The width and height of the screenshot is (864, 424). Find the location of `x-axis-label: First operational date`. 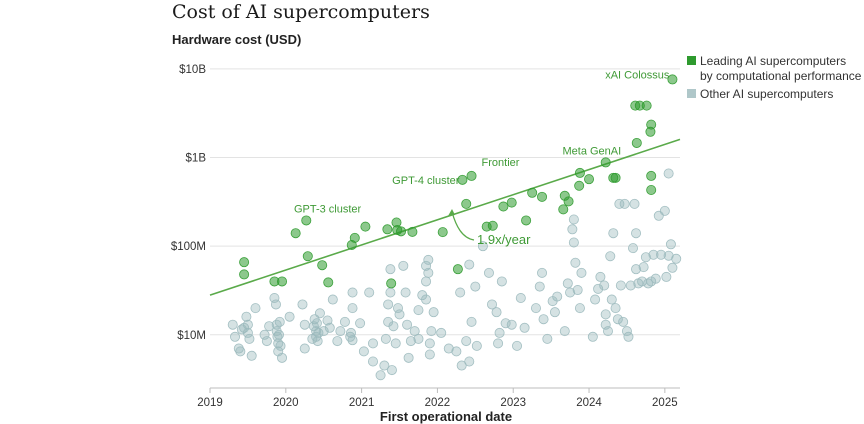

x-axis-label: First operational date is located at coordinates (446, 416).